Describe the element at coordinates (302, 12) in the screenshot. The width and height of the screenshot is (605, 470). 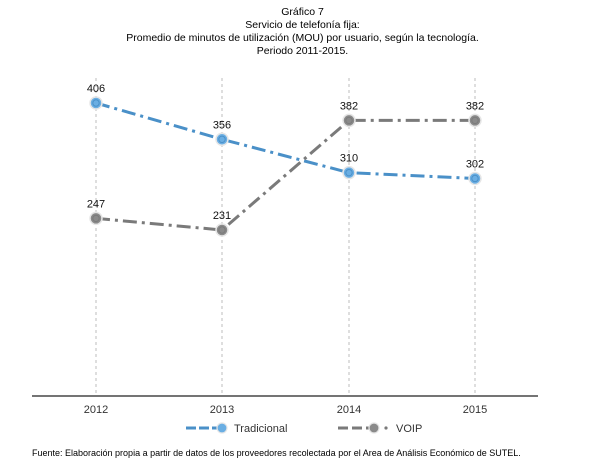
I see `chart-number: Gráfico 7` at that location.